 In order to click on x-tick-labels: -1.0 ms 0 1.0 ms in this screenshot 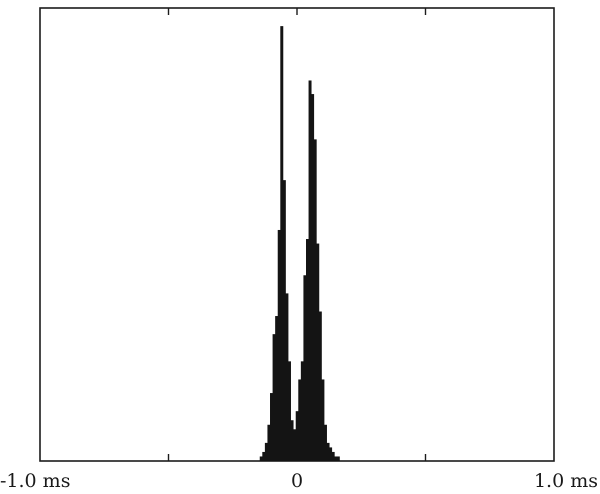, I will do `click(299, 481)`.